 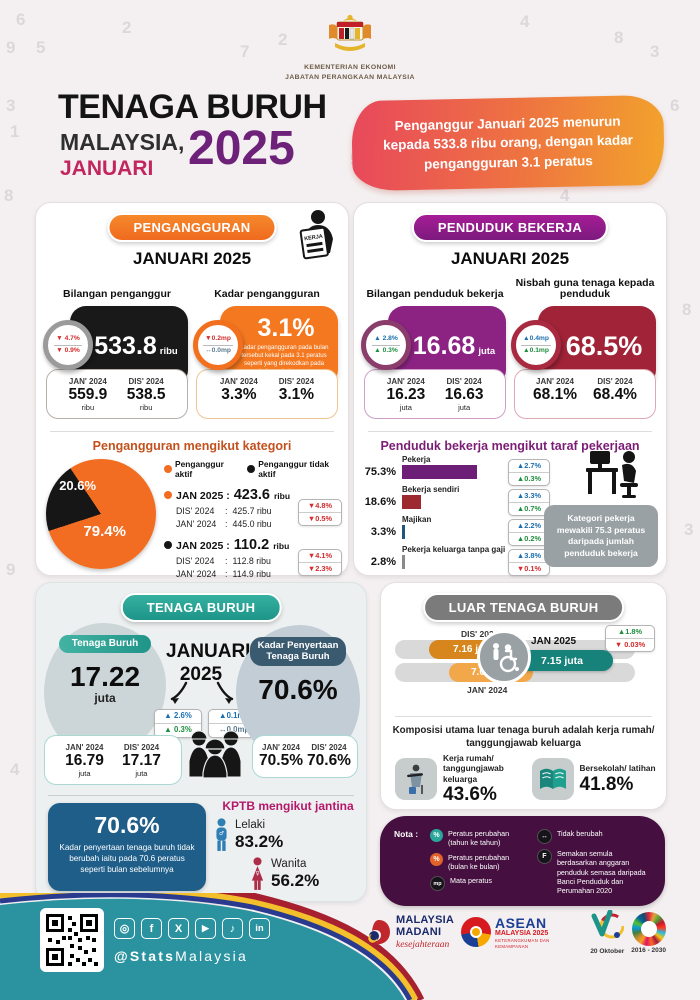 What do you see at coordinates (251, 495) in the screenshot?
I see `active-current-value: 423.6` at bounding box center [251, 495].